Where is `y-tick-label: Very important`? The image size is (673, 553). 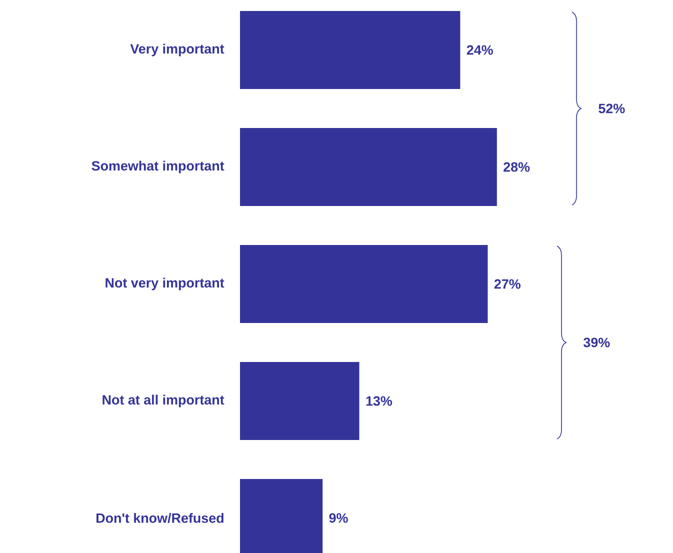
y-tick-label: Very important is located at coordinates (177, 50).